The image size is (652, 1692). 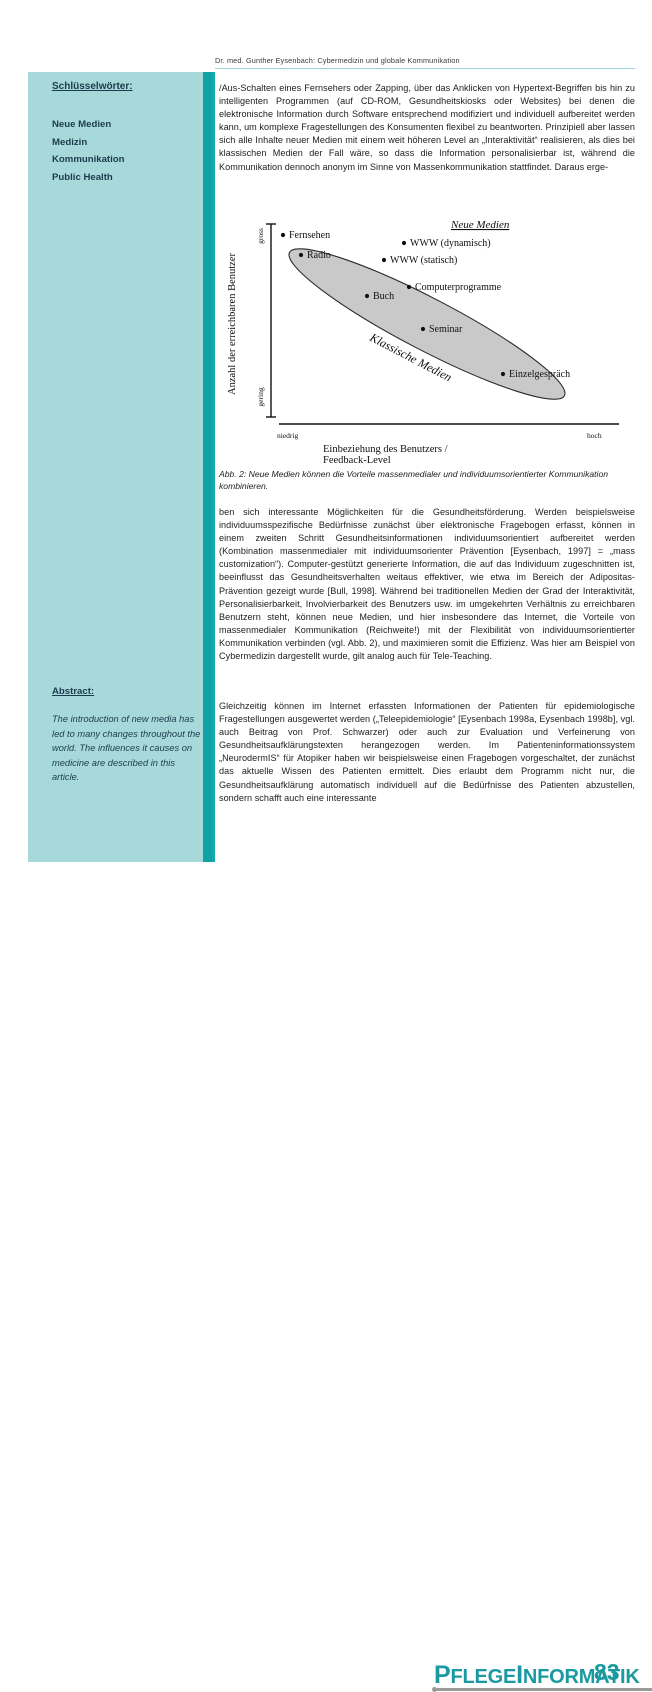 What do you see at coordinates (450, 243) in the screenshot?
I see `point-label-www-dynamisch: WWW (dynamisch)` at bounding box center [450, 243].